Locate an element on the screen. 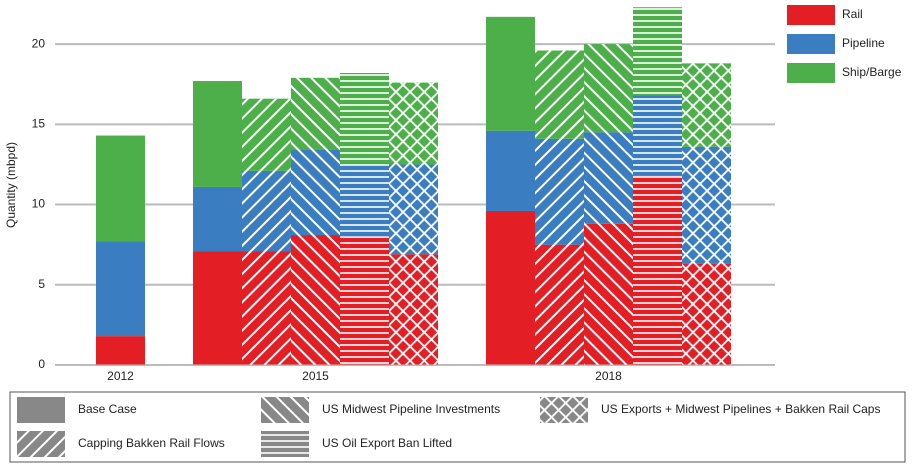 The image size is (912, 470). scenario-swatch is located at coordinates (41, 410).